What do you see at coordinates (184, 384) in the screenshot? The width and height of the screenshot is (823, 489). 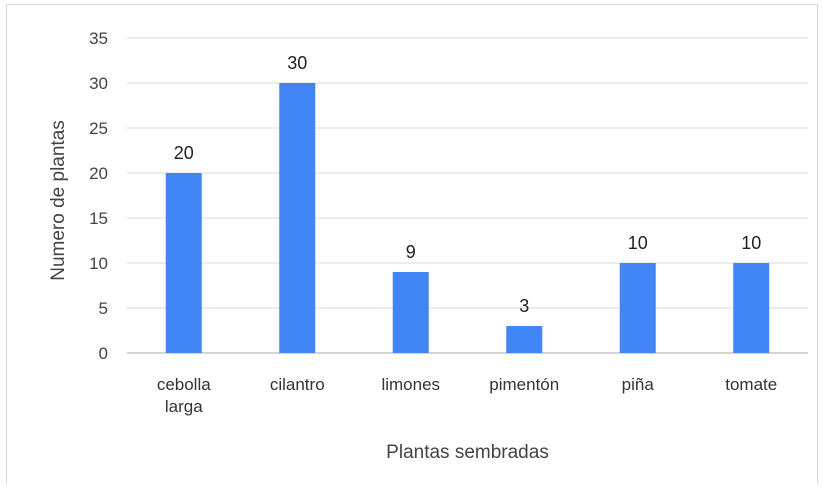 I see `x-tick-label: cebolla` at bounding box center [184, 384].